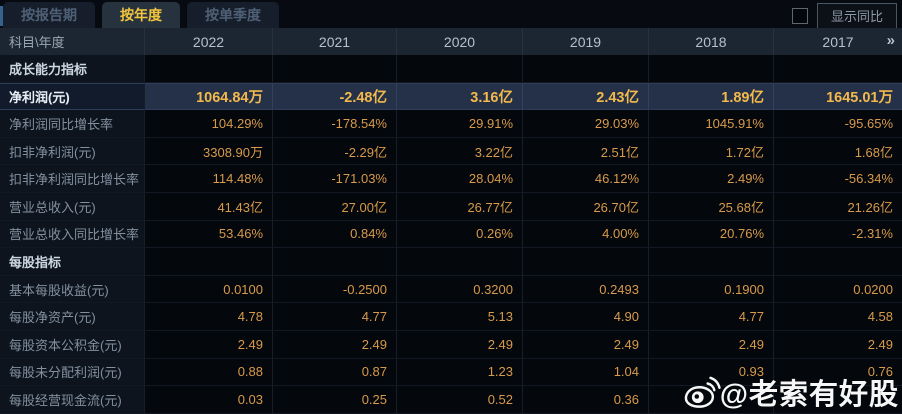  I want to click on row-label: 基本每股收益(元), so click(72, 289).